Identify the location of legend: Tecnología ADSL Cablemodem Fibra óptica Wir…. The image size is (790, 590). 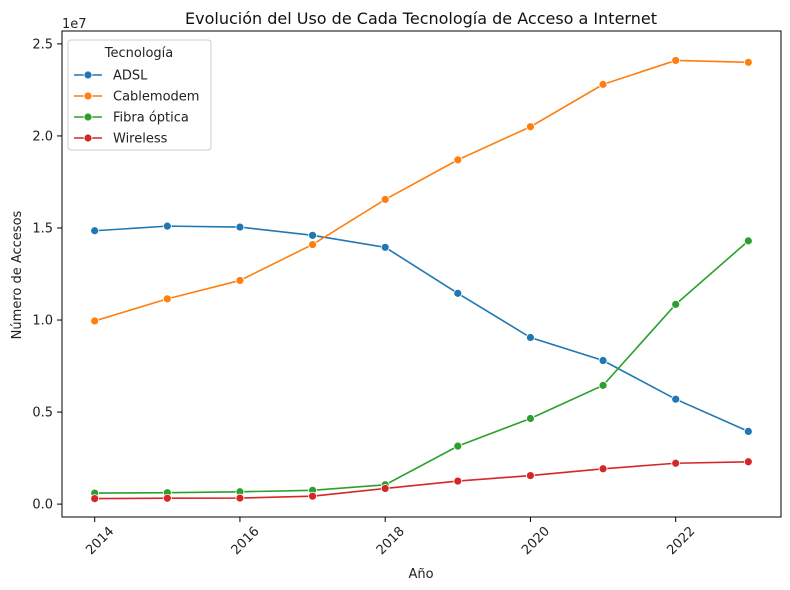
(139, 95).